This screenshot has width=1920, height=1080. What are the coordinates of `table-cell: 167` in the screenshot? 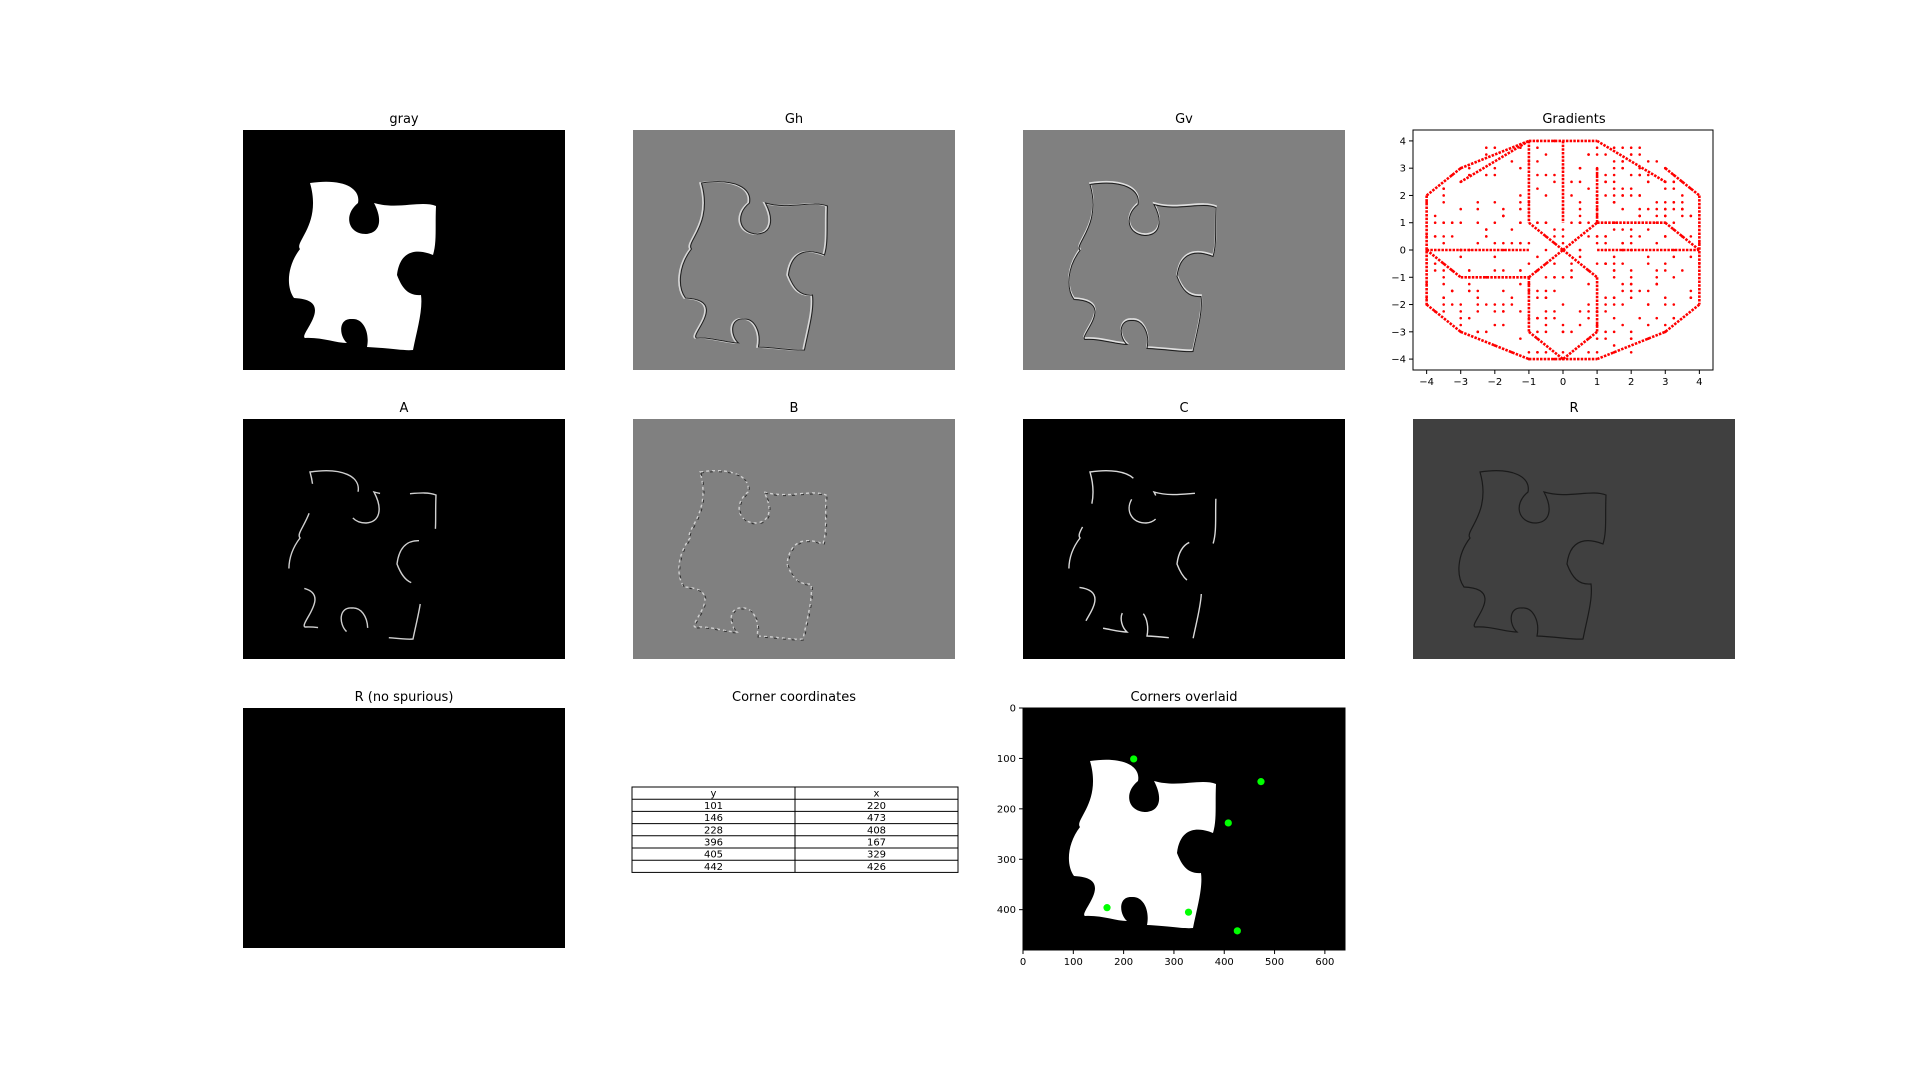 It's located at (876, 843).